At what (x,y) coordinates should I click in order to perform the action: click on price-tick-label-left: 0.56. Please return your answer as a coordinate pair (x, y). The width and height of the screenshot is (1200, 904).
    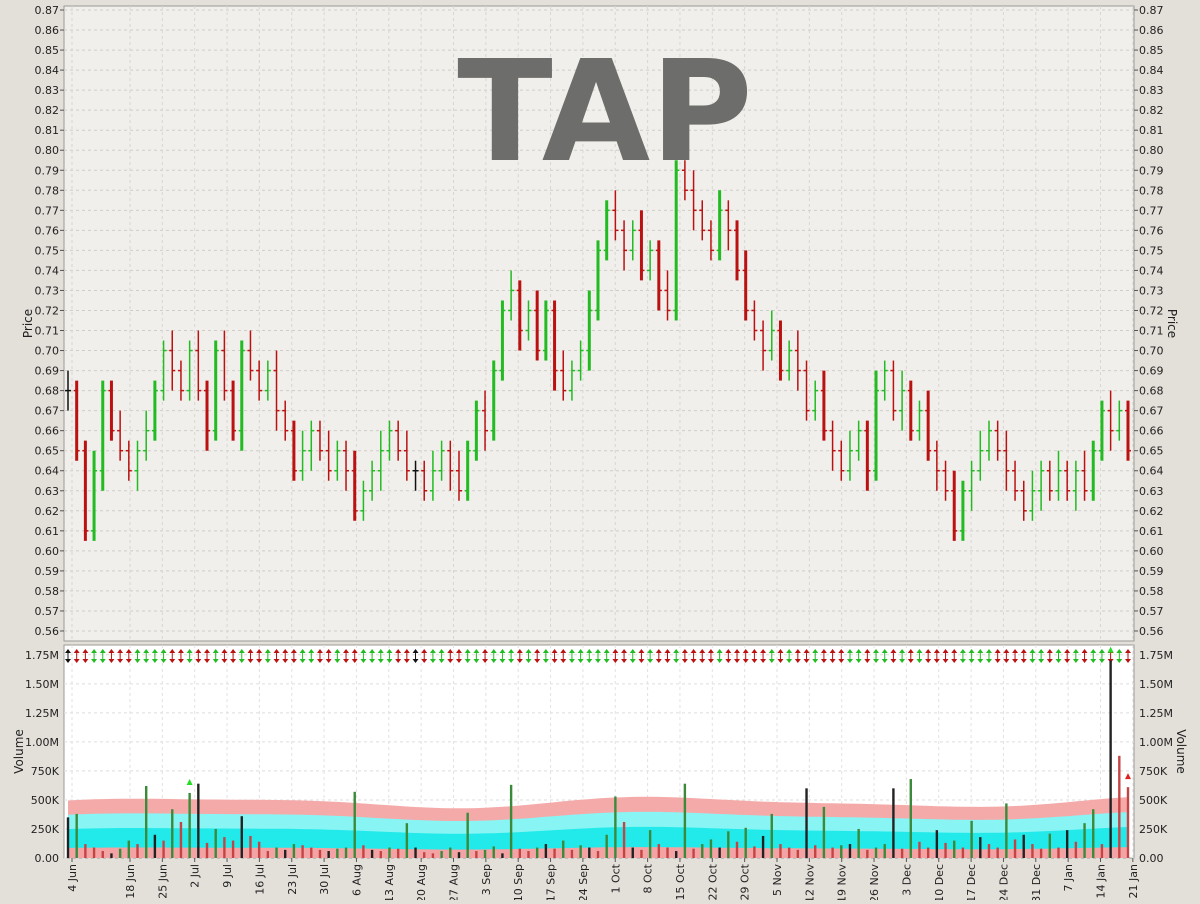
    Looking at the image, I should click on (47, 631).